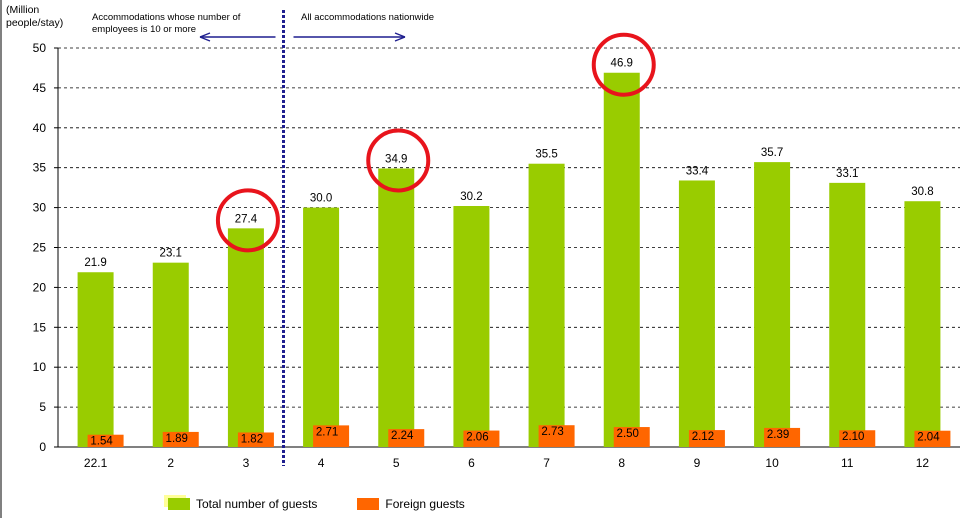 Image resolution: width=964 pixels, height=518 pixels. Describe the element at coordinates (477, 438) in the screenshot. I see `data-label-foreign: 2.06` at that location.